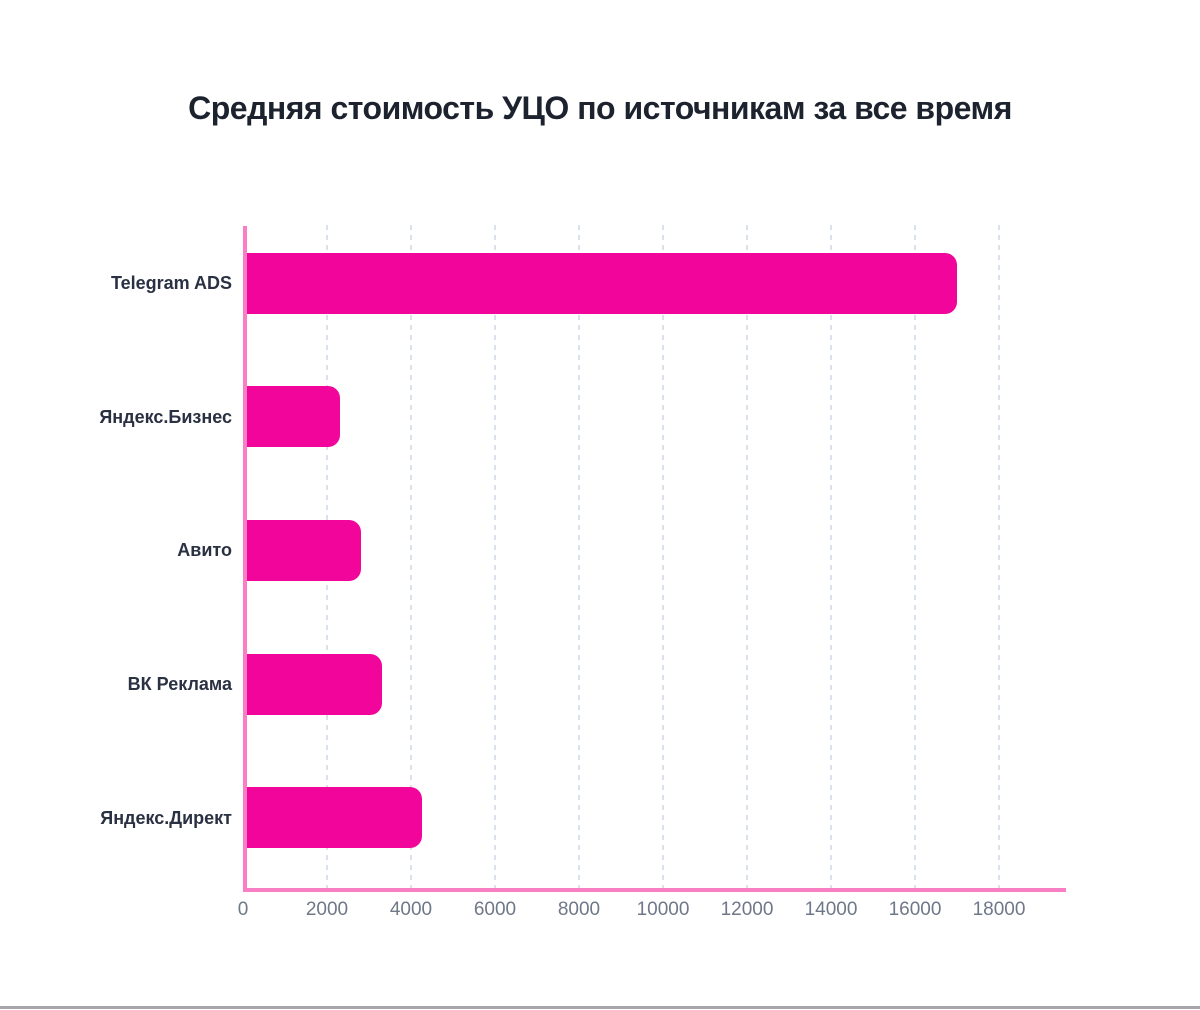  I want to click on x-tick-label-4000: 4000, so click(411, 909).